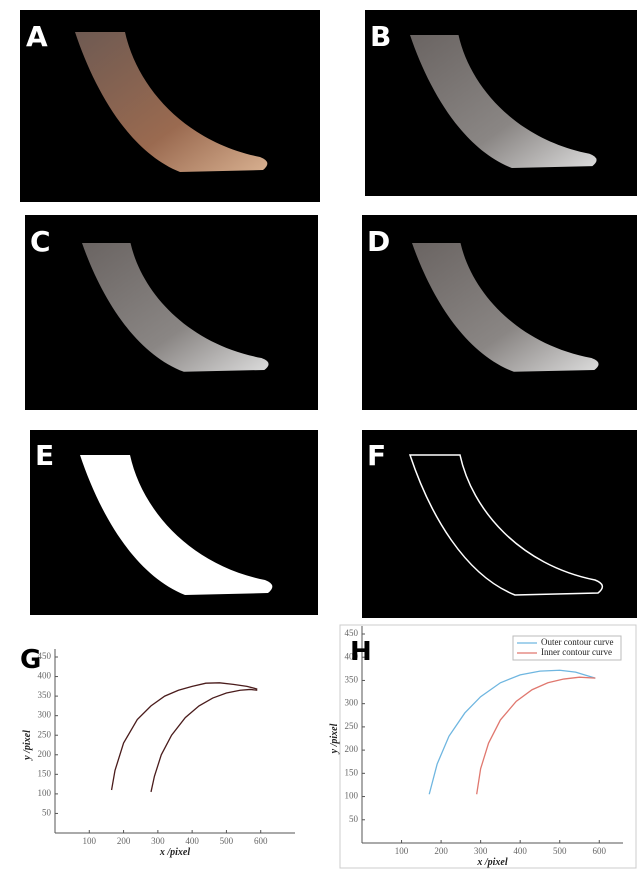 The height and width of the screenshot is (873, 637). What do you see at coordinates (376, 455) in the screenshot?
I see `panel-label: F` at bounding box center [376, 455].